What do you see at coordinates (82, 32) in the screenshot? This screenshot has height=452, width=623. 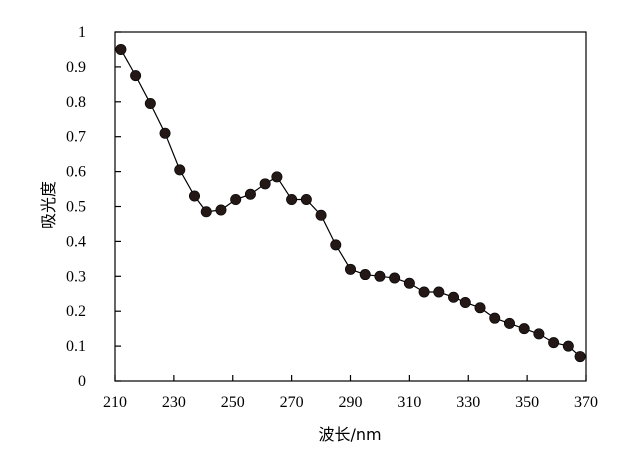 I see `y-tick-label: 1` at bounding box center [82, 32].